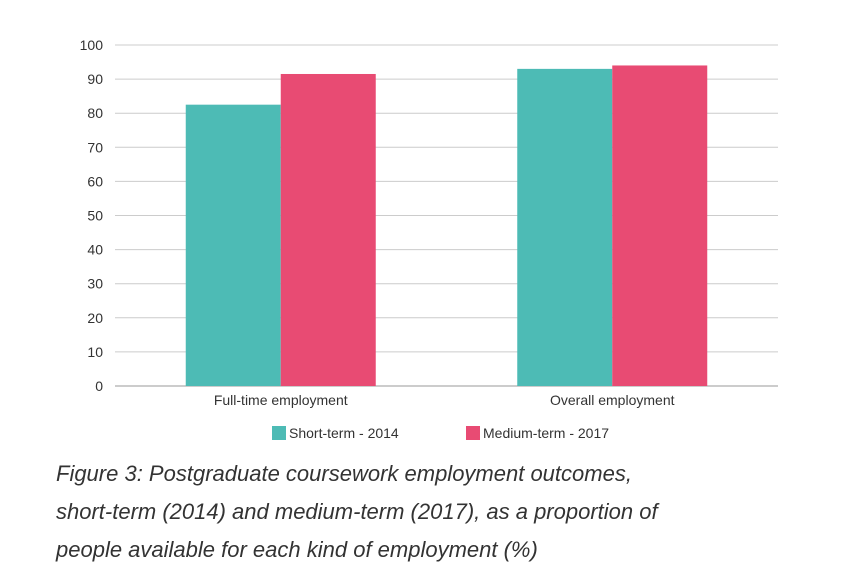 The width and height of the screenshot is (864, 577). I want to click on y-tick-label: 90, so click(95, 79).